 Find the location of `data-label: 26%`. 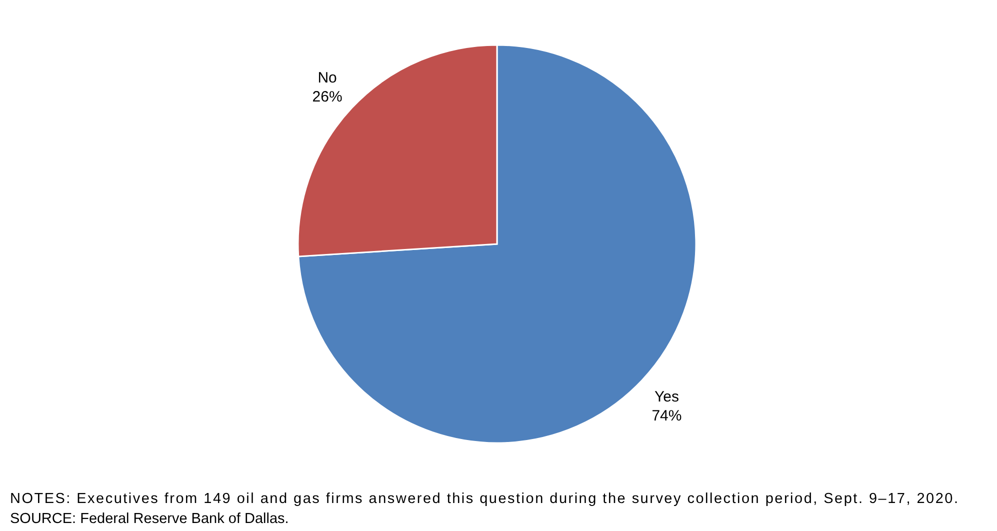

data-label: 26% is located at coordinates (327, 97).